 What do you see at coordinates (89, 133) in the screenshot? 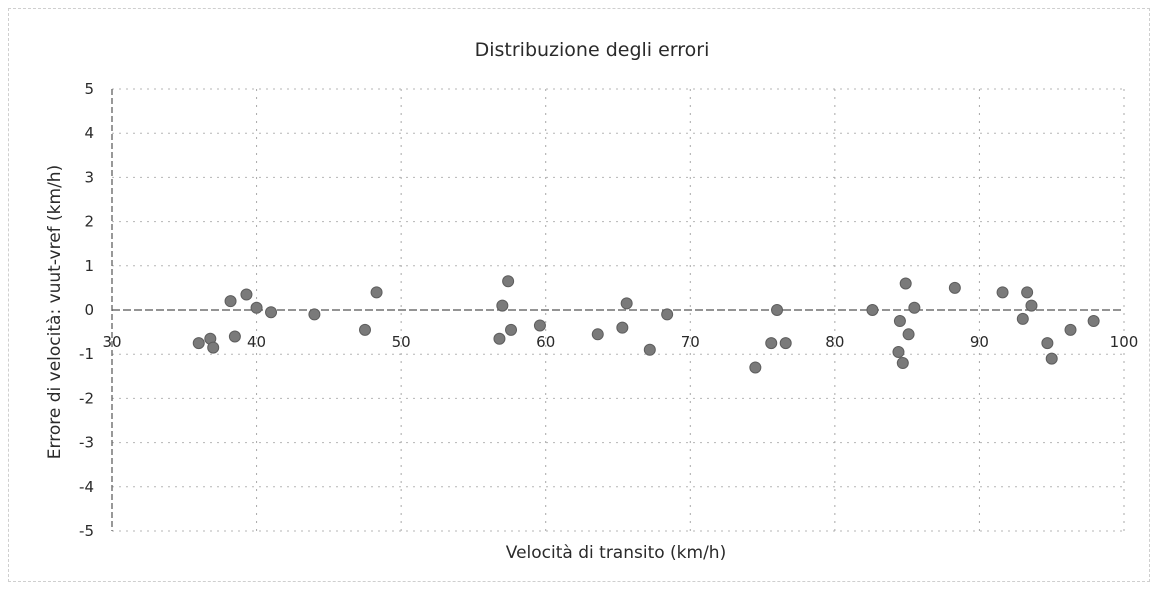
I see `y-tick-label: 4` at bounding box center [89, 133].